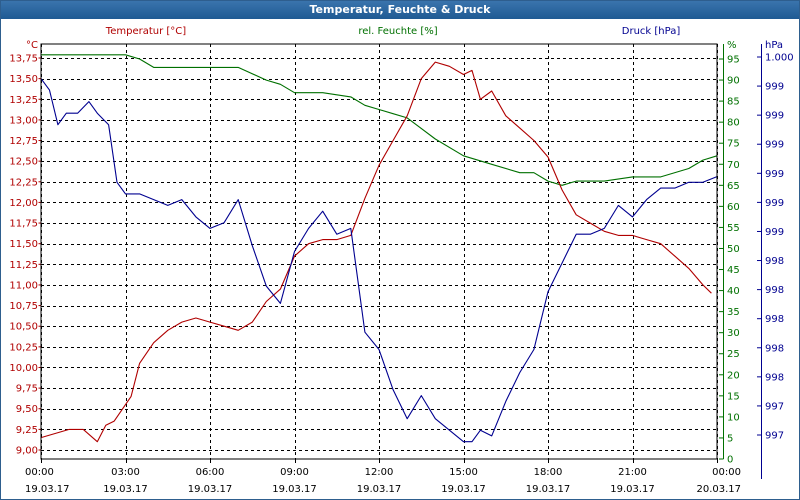  What do you see at coordinates (23, 244) in the screenshot?
I see `temperature-tick-label: 11,50` at bounding box center [23, 244].